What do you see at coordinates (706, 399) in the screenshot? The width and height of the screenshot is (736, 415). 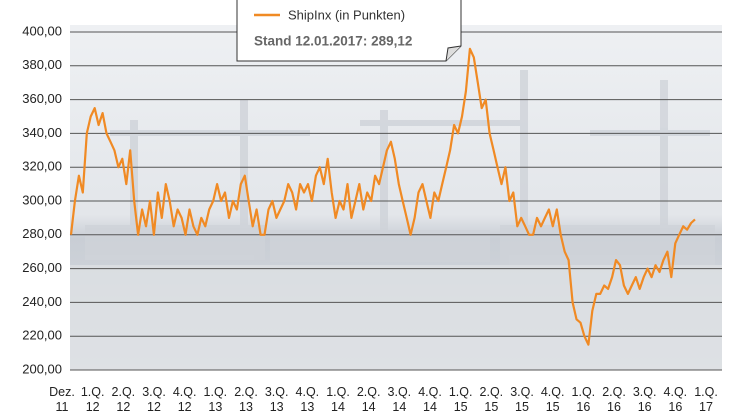 I see `x-tick-label: 1.Q. 17` at bounding box center [706, 399].